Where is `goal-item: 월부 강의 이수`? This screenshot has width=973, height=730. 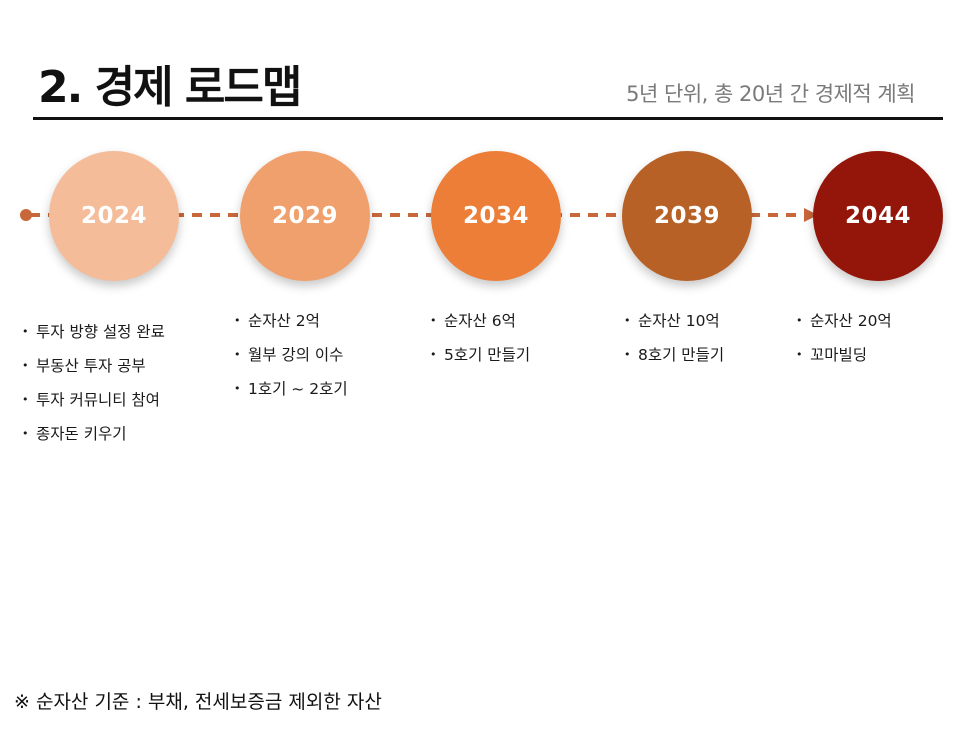
goal-item: 월부 강의 이수 is located at coordinates (291, 355).